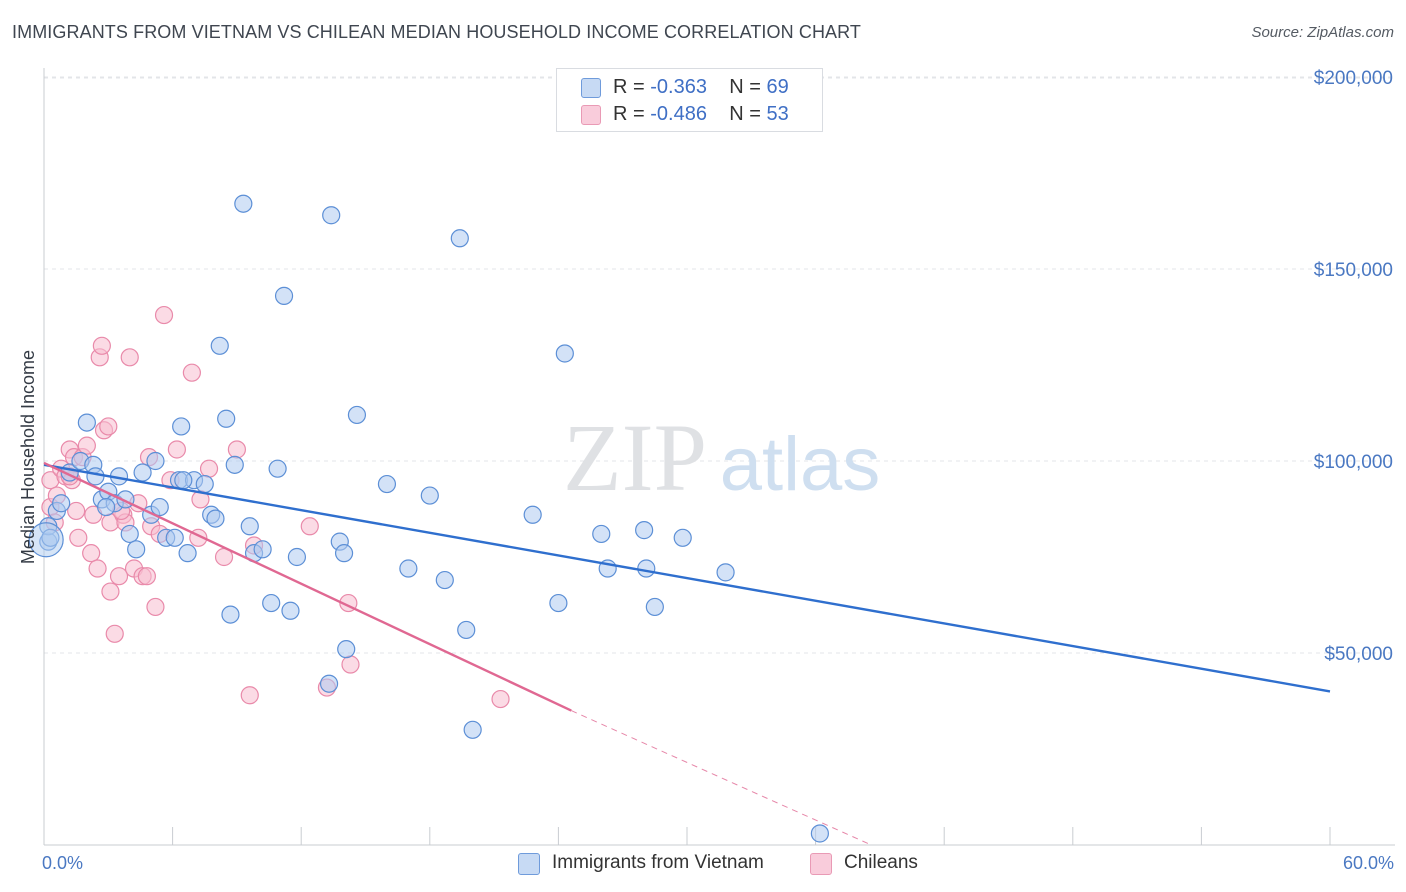 This screenshot has height=892, width=1406. I want to click on x-tick-label: 60.0%, so click(1368, 863).